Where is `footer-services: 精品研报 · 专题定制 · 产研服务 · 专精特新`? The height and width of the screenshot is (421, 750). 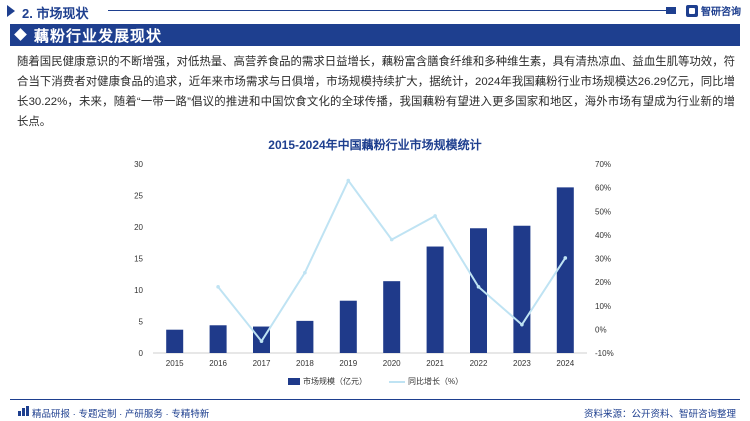
footer-services: 精品研报 · 专题定制 · 产研服务 · 专精特新 is located at coordinates (121, 414).